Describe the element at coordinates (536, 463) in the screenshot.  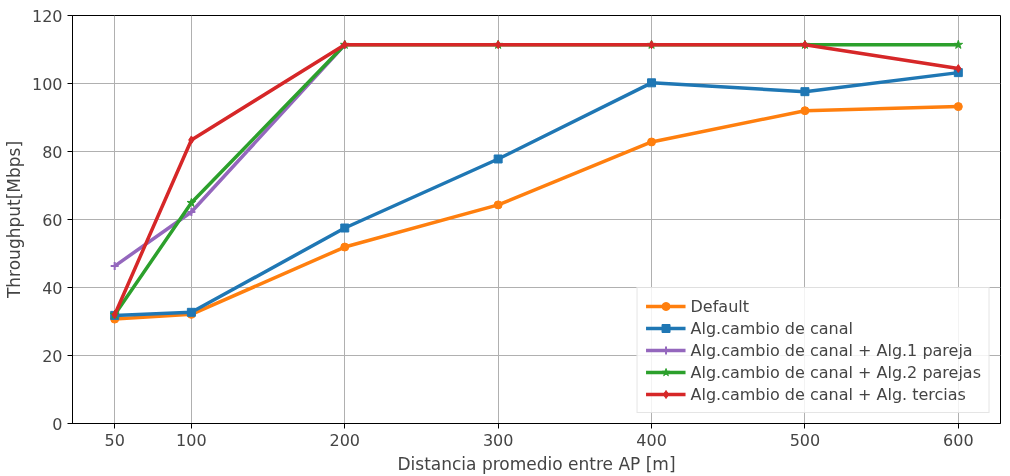
I see `x-axis-title: Distancia promedio entre AP [m]` at that location.